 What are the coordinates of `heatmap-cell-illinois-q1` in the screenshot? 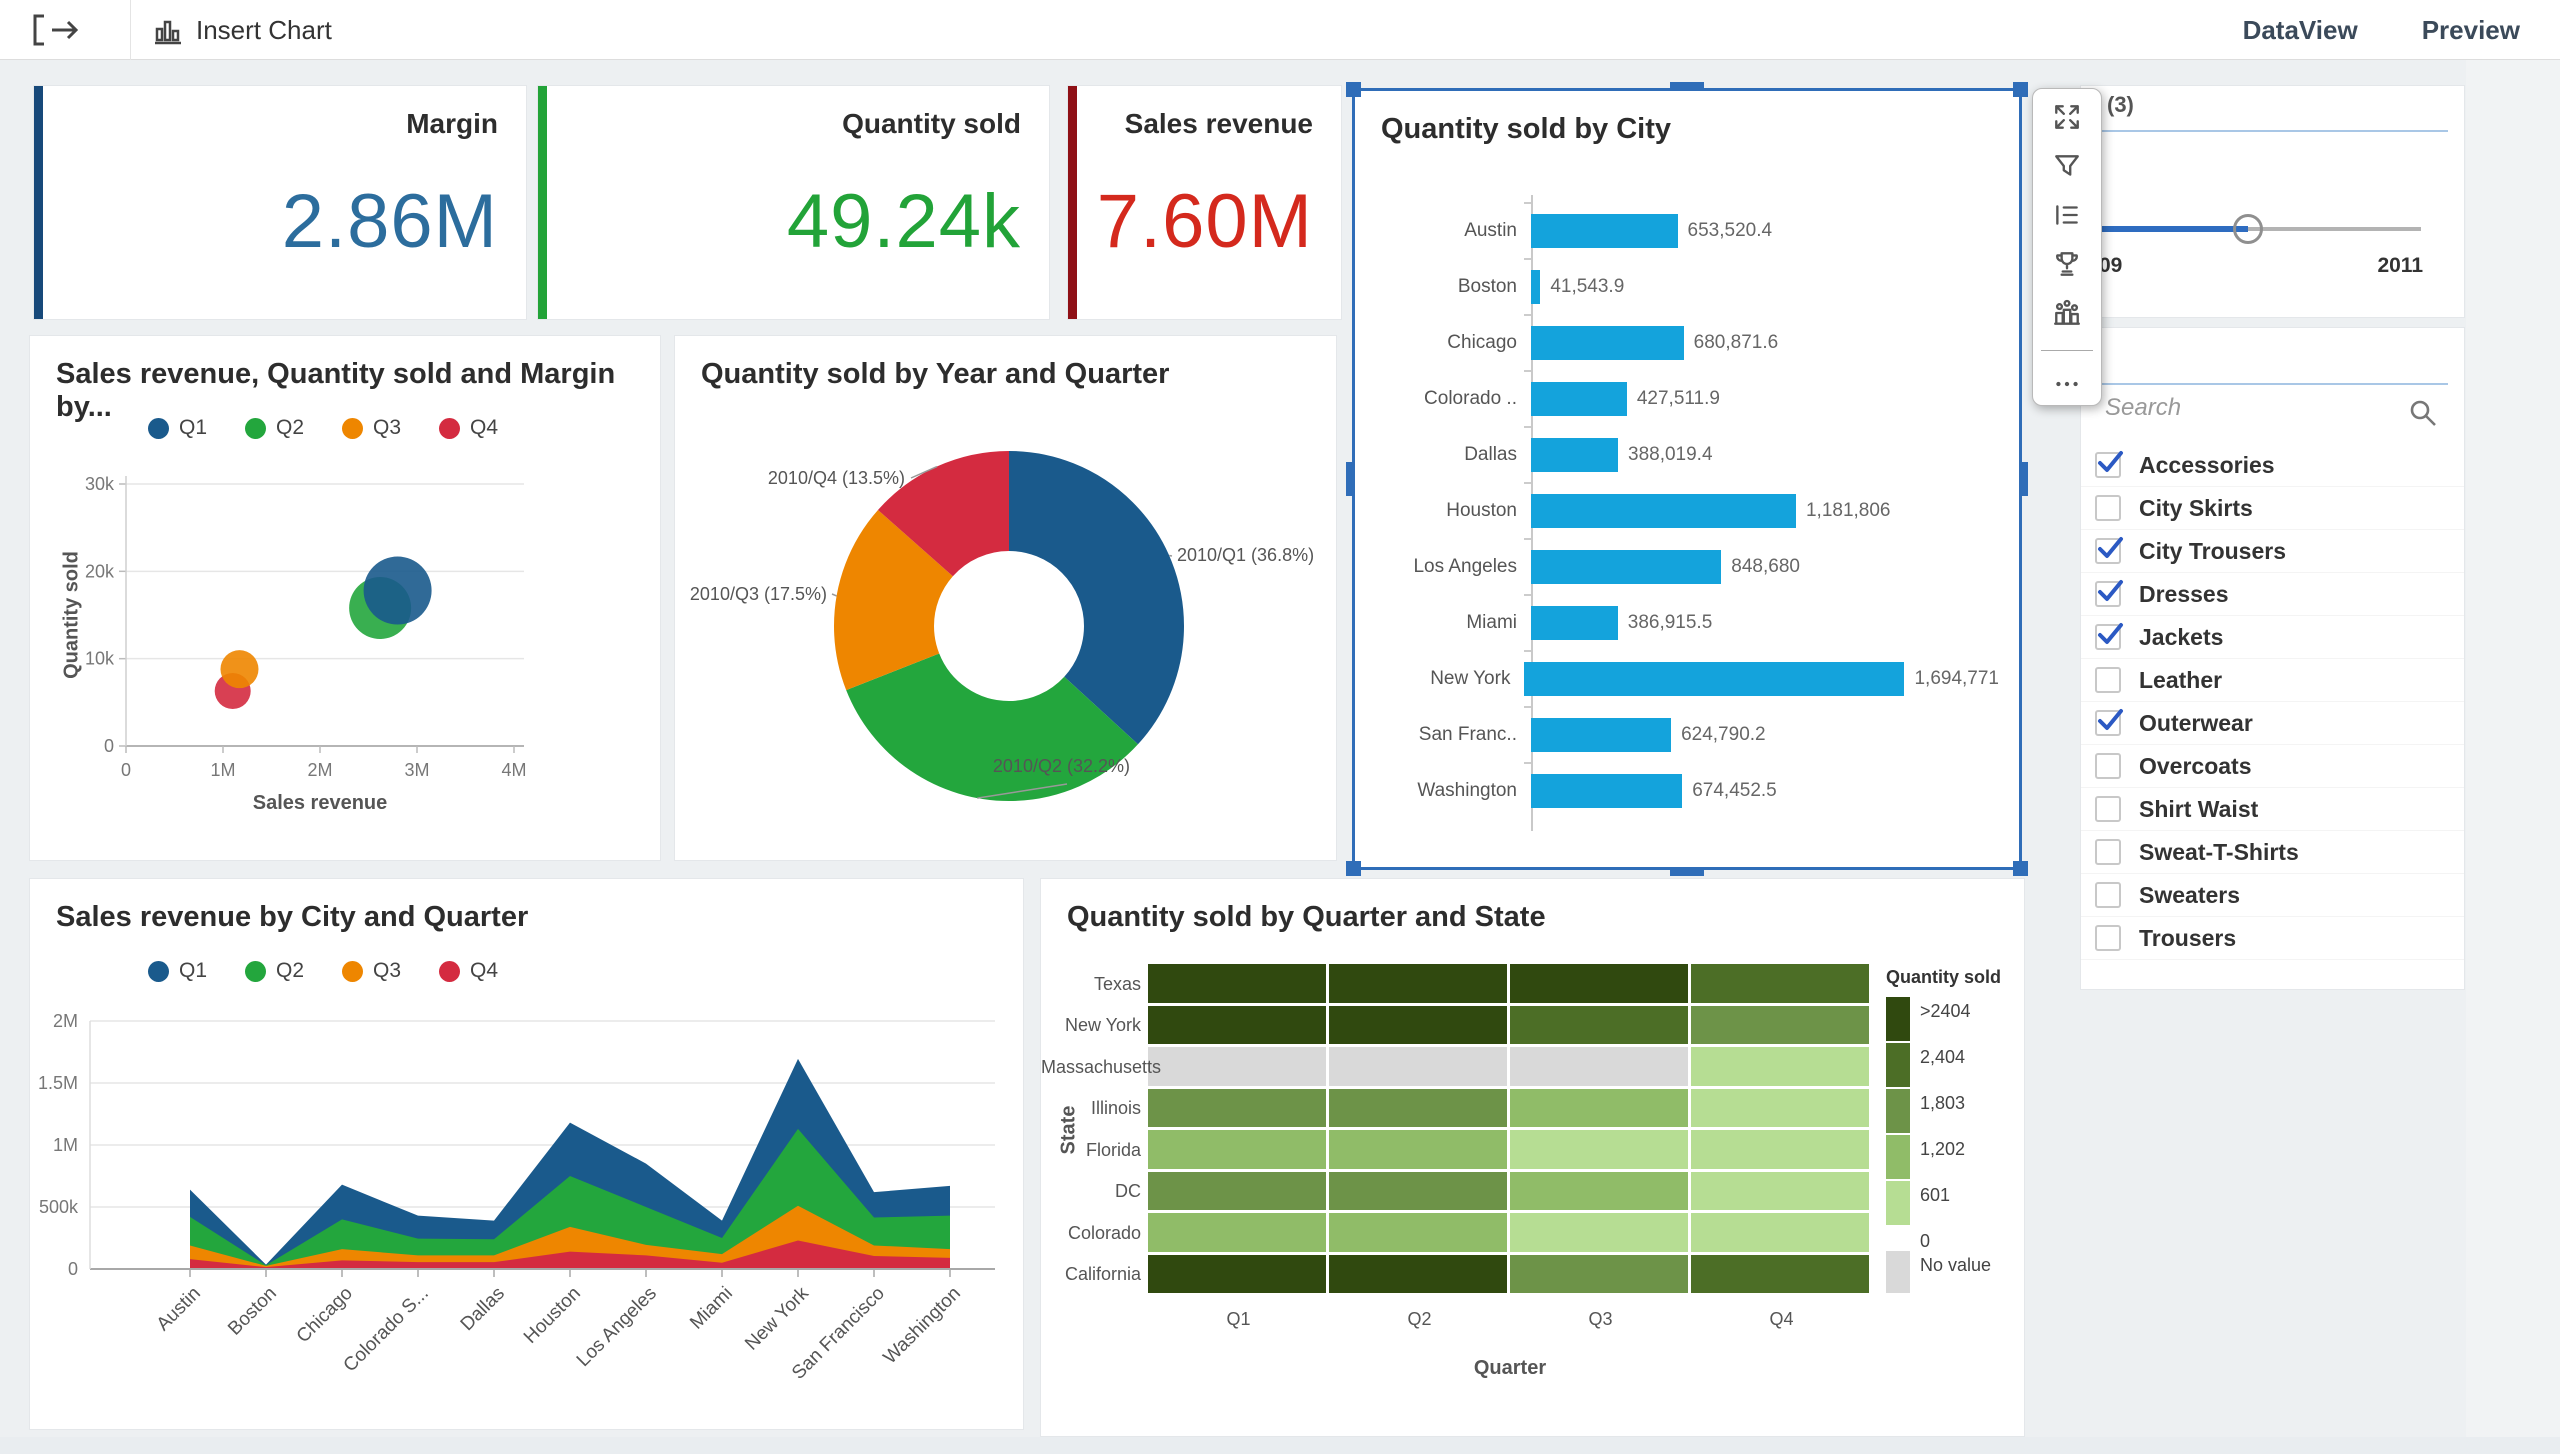 It's located at (1237, 1107).